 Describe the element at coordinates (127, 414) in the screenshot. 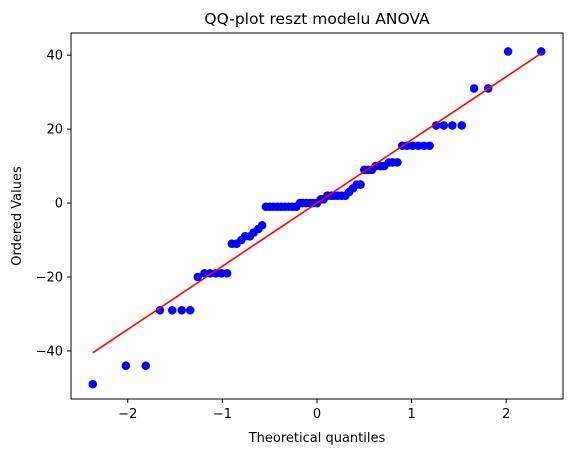

I see `x-tick-label-0: −2` at that location.